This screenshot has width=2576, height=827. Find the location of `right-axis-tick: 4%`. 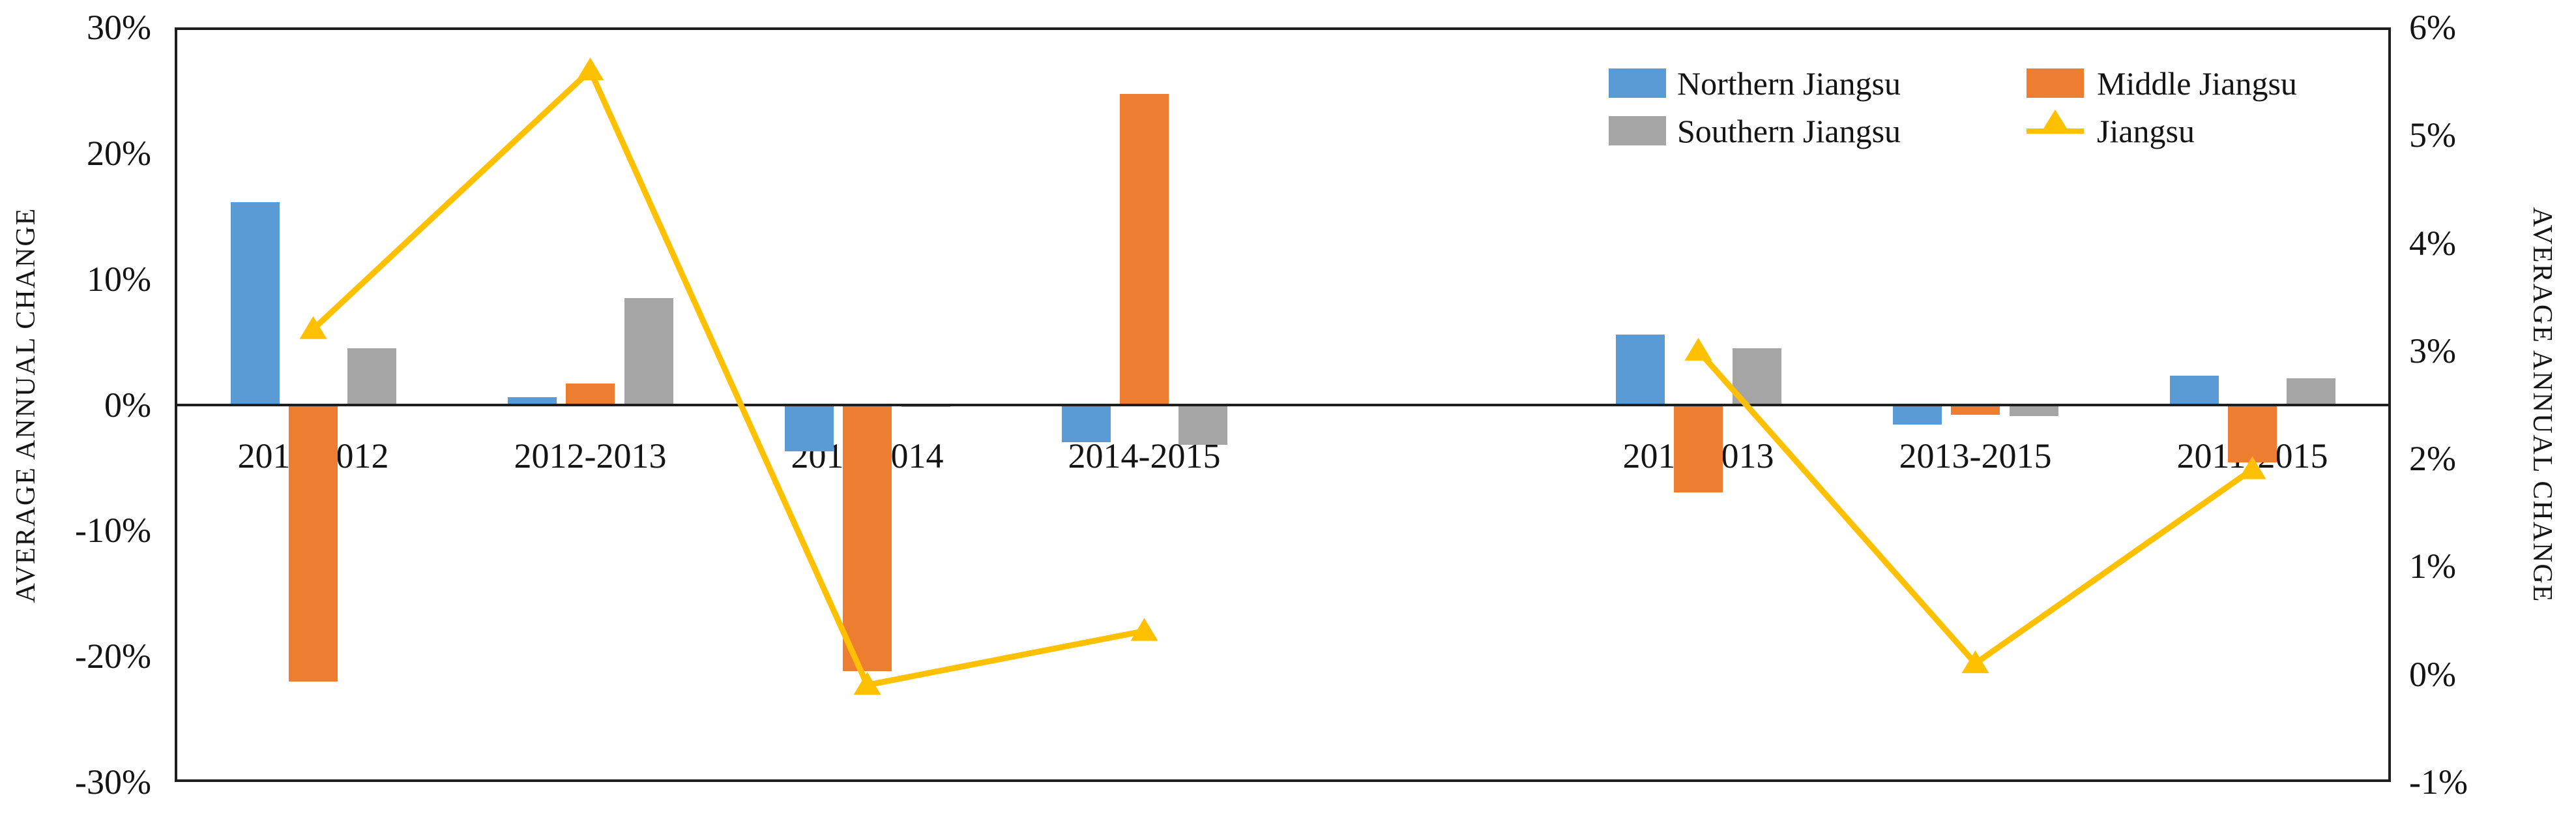

right-axis-tick: 4% is located at coordinates (2432, 243).